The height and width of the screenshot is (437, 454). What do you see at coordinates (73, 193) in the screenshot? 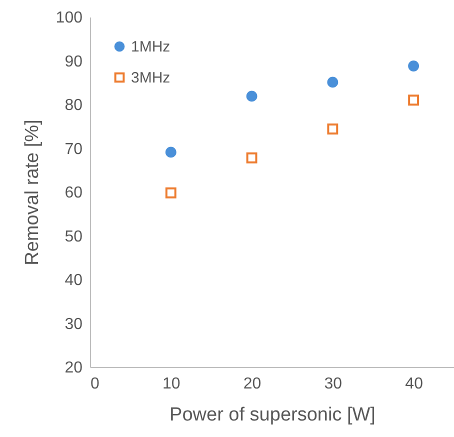
I see `y-tick-label: 60` at bounding box center [73, 193].